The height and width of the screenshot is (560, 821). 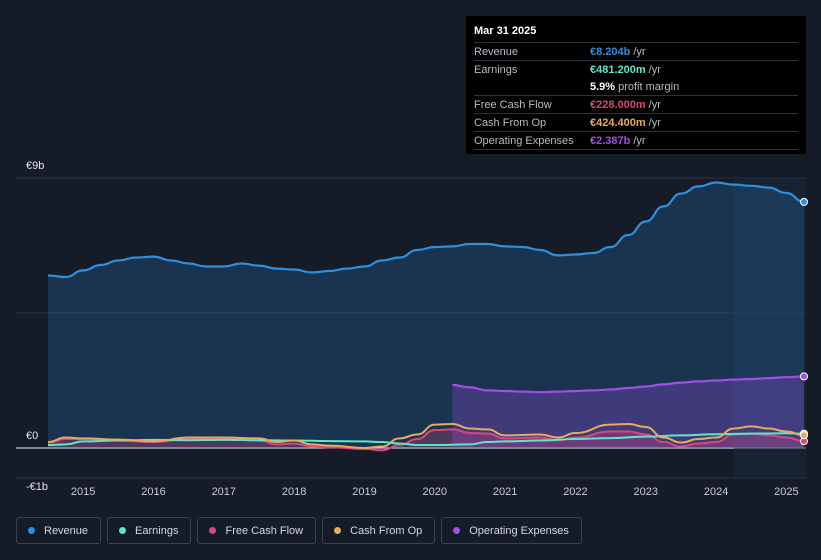 I want to click on tooltip-value: €481.200m, so click(x=618, y=69).